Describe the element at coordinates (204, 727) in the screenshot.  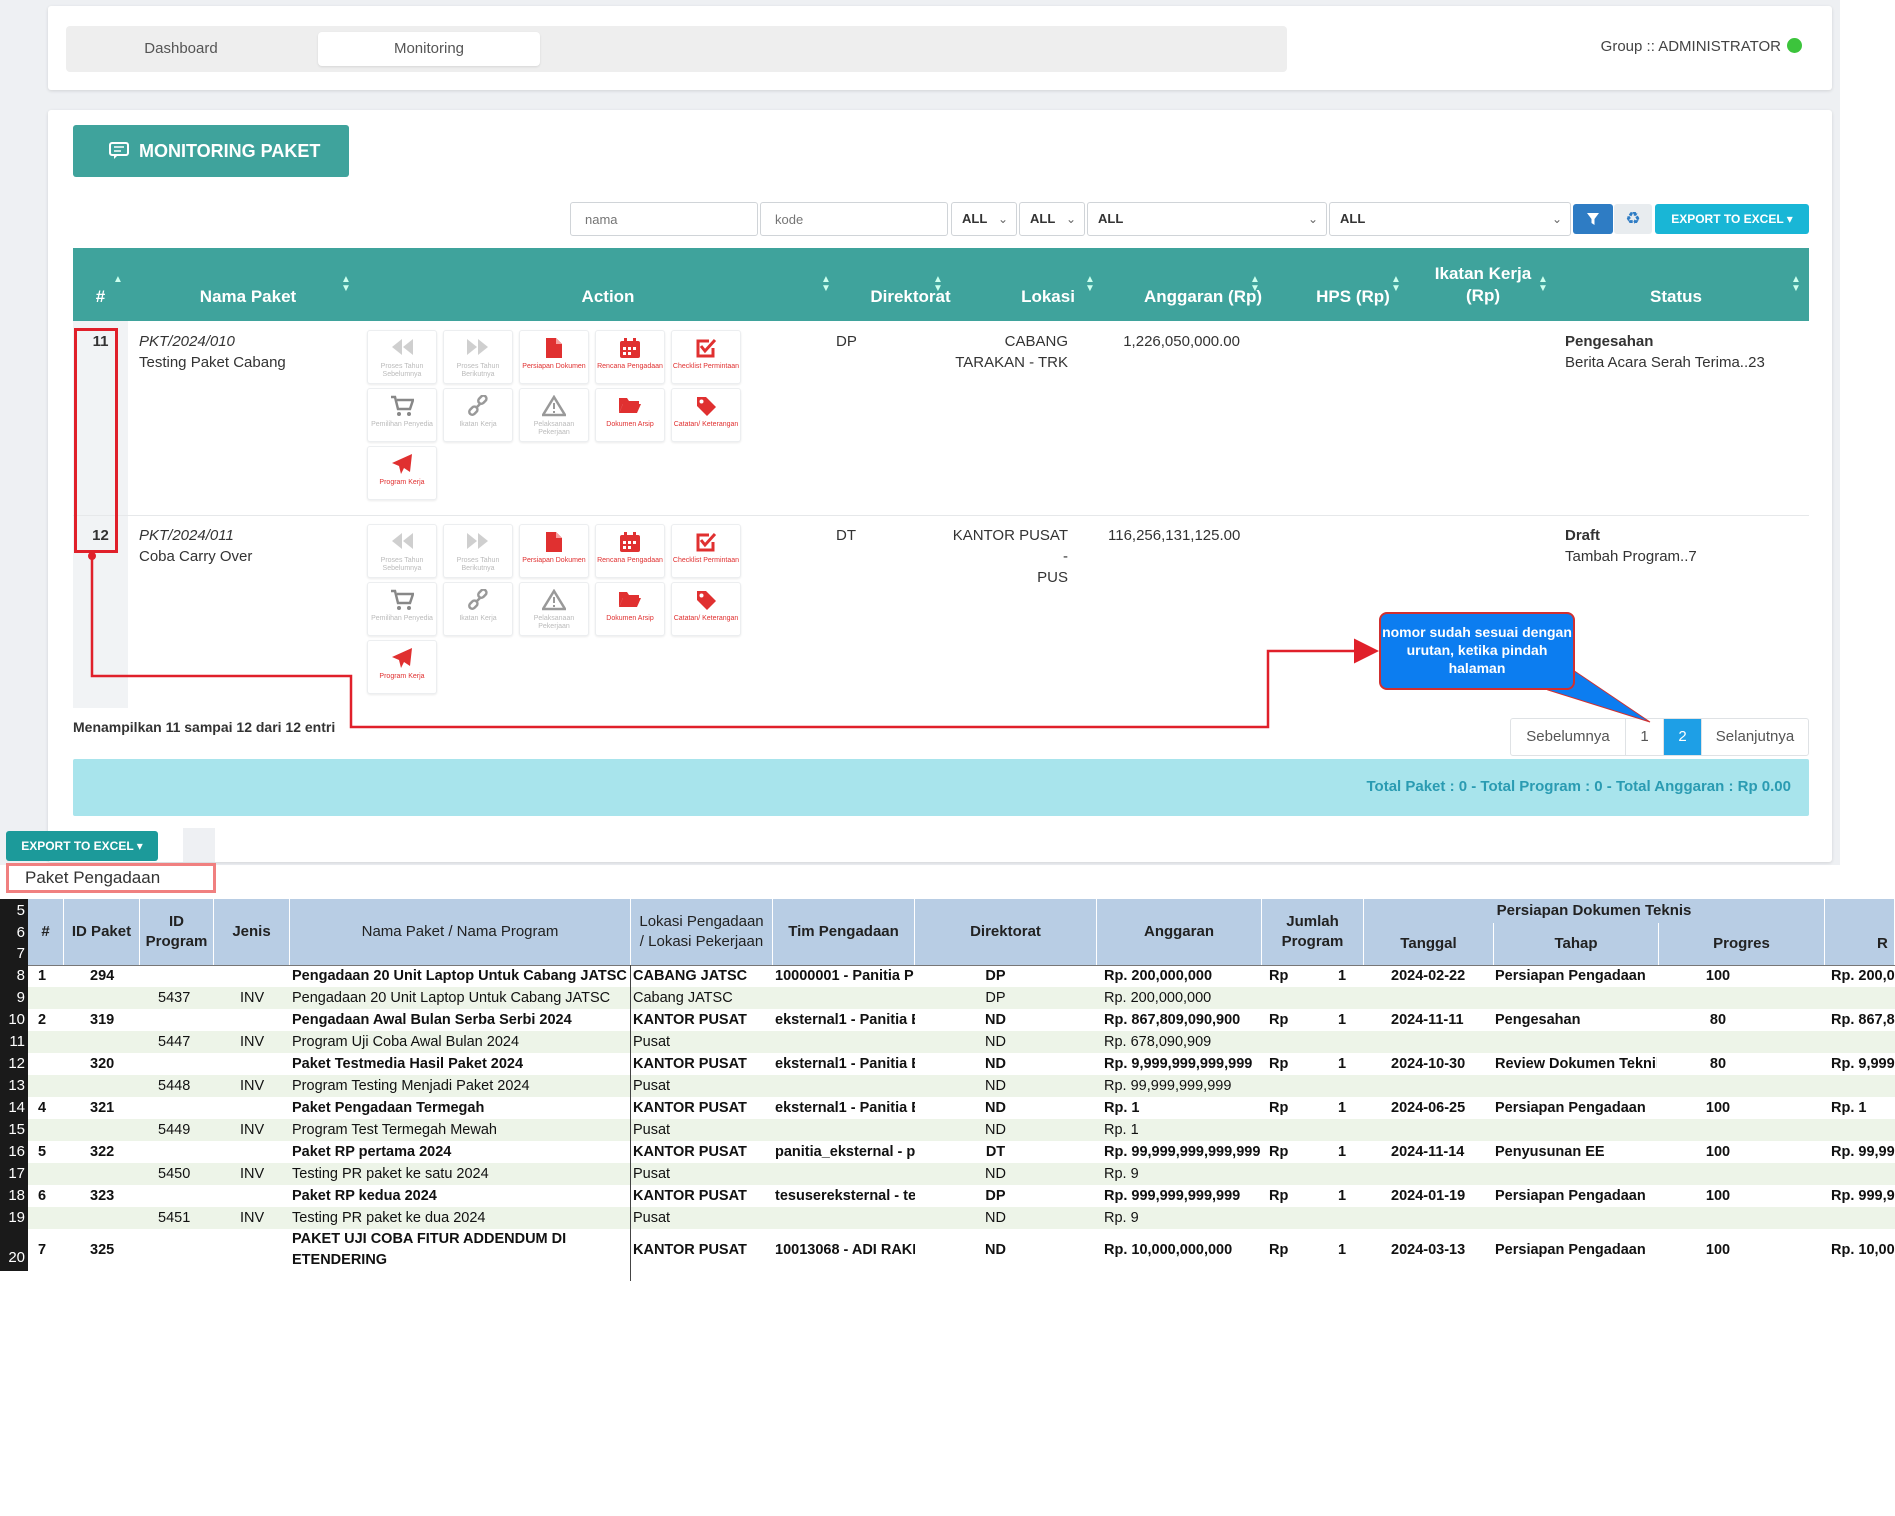
I see `entries-info: Menampilkan 11 sampai 12 dari 12 entri` at that location.